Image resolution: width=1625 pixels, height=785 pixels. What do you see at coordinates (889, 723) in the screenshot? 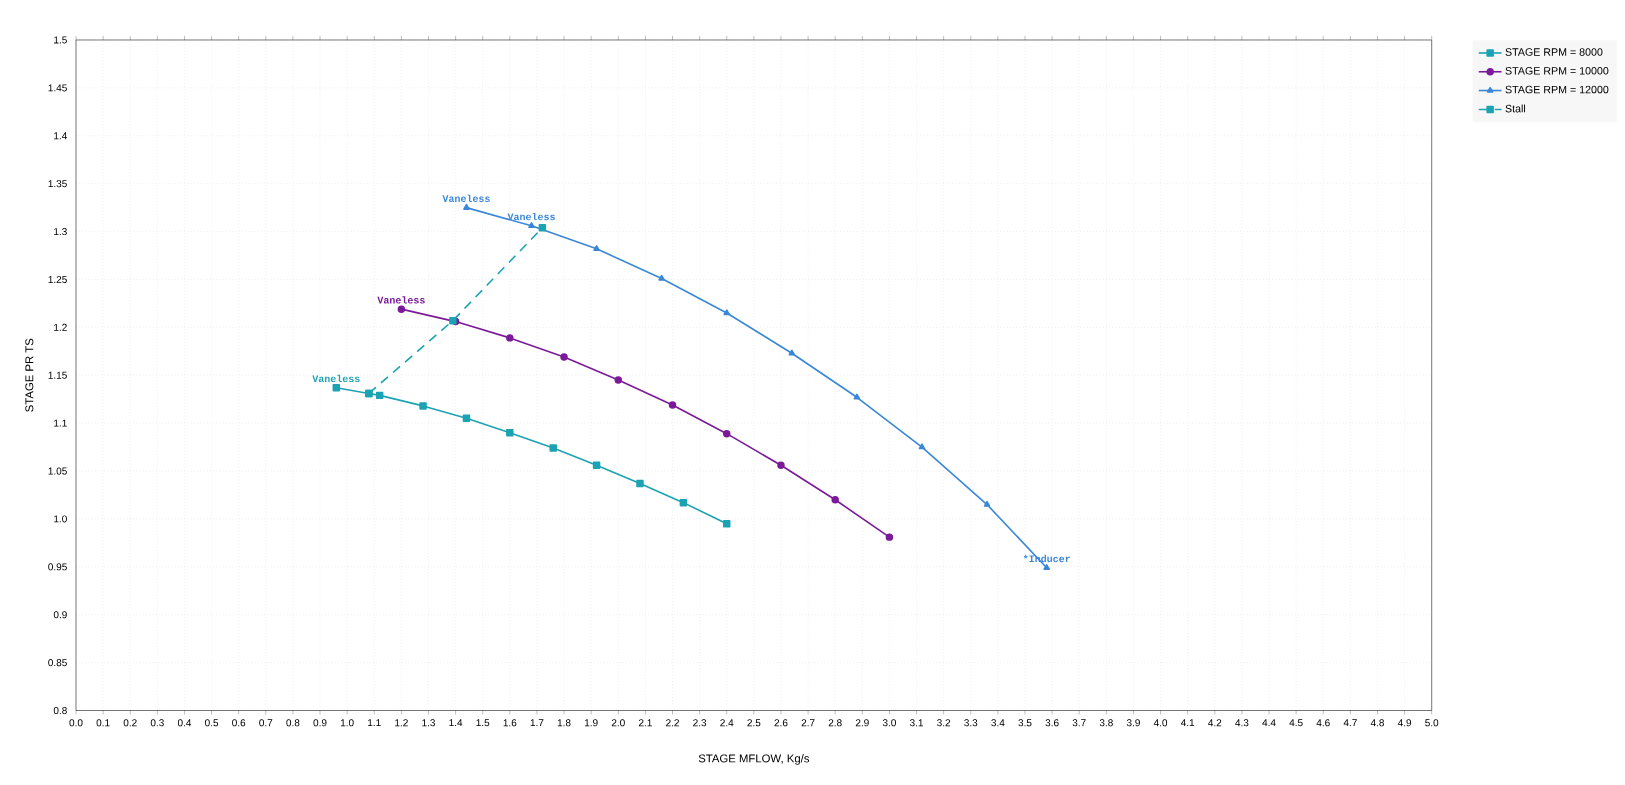
I see `x-tick-label: 3.0` at bounding box center [889, 723].